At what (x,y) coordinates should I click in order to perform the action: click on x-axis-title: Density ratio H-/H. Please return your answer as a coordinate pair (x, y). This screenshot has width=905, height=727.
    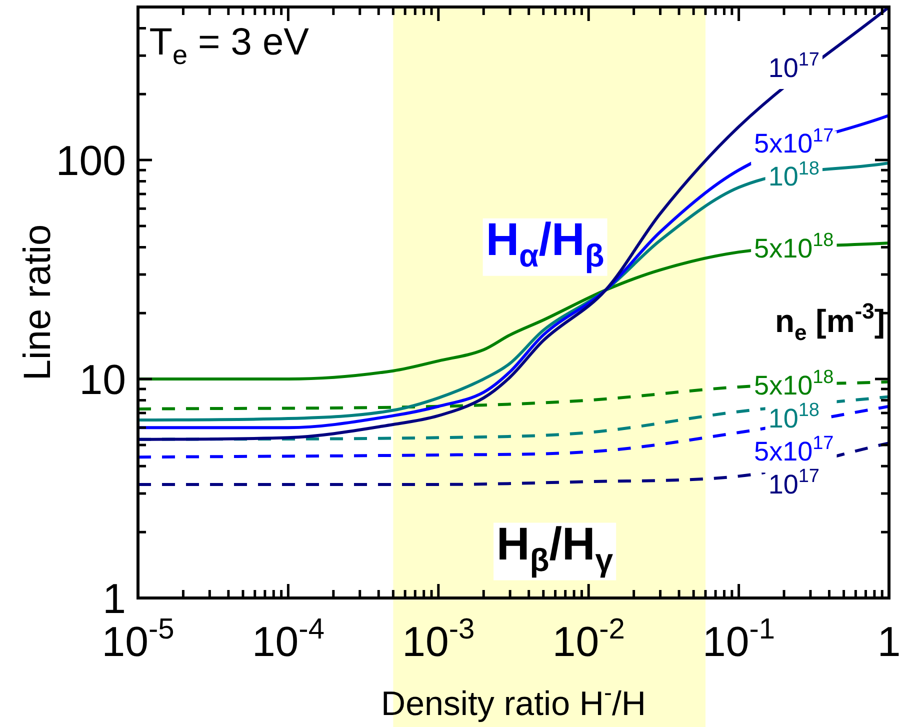
    Looking at the image, I should click on (513, 701).